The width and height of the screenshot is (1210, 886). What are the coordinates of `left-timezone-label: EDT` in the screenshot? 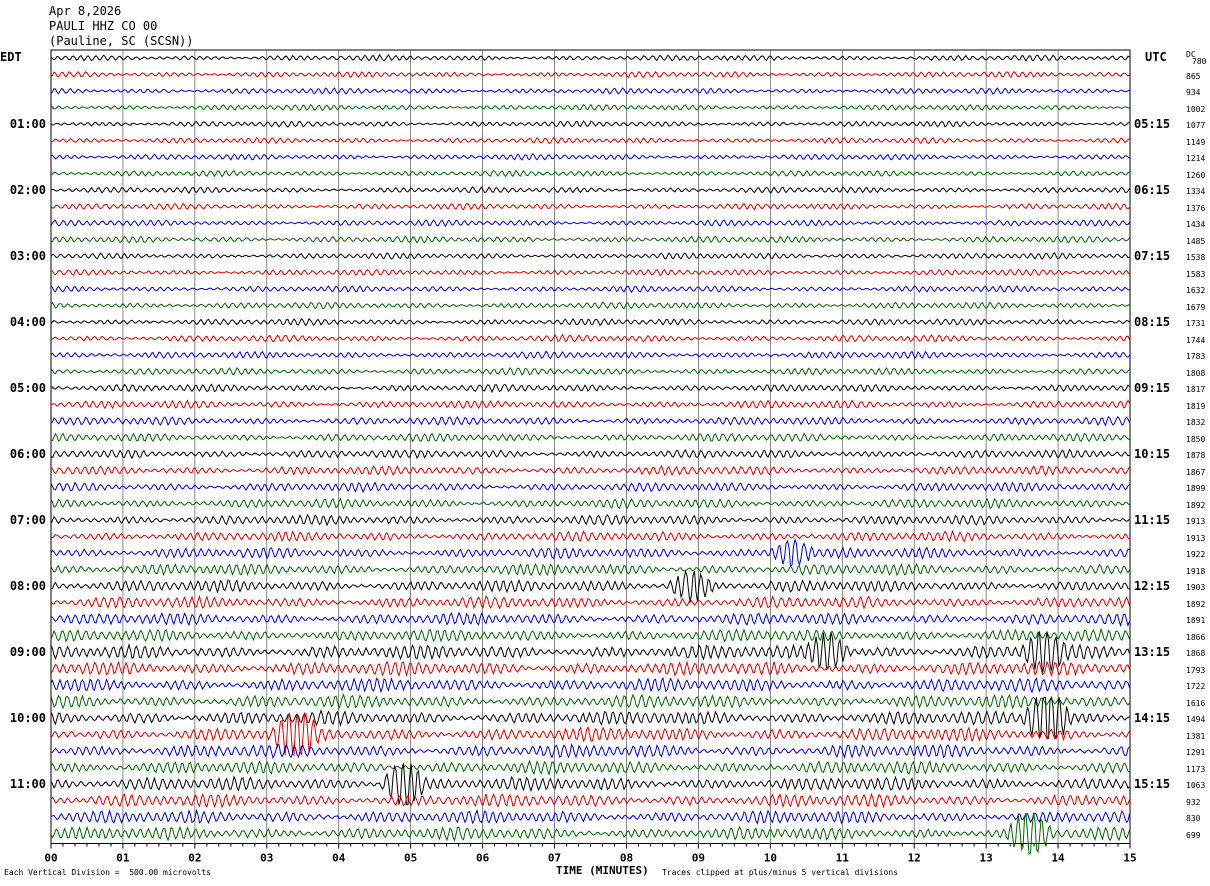 It's located at (11, 57).